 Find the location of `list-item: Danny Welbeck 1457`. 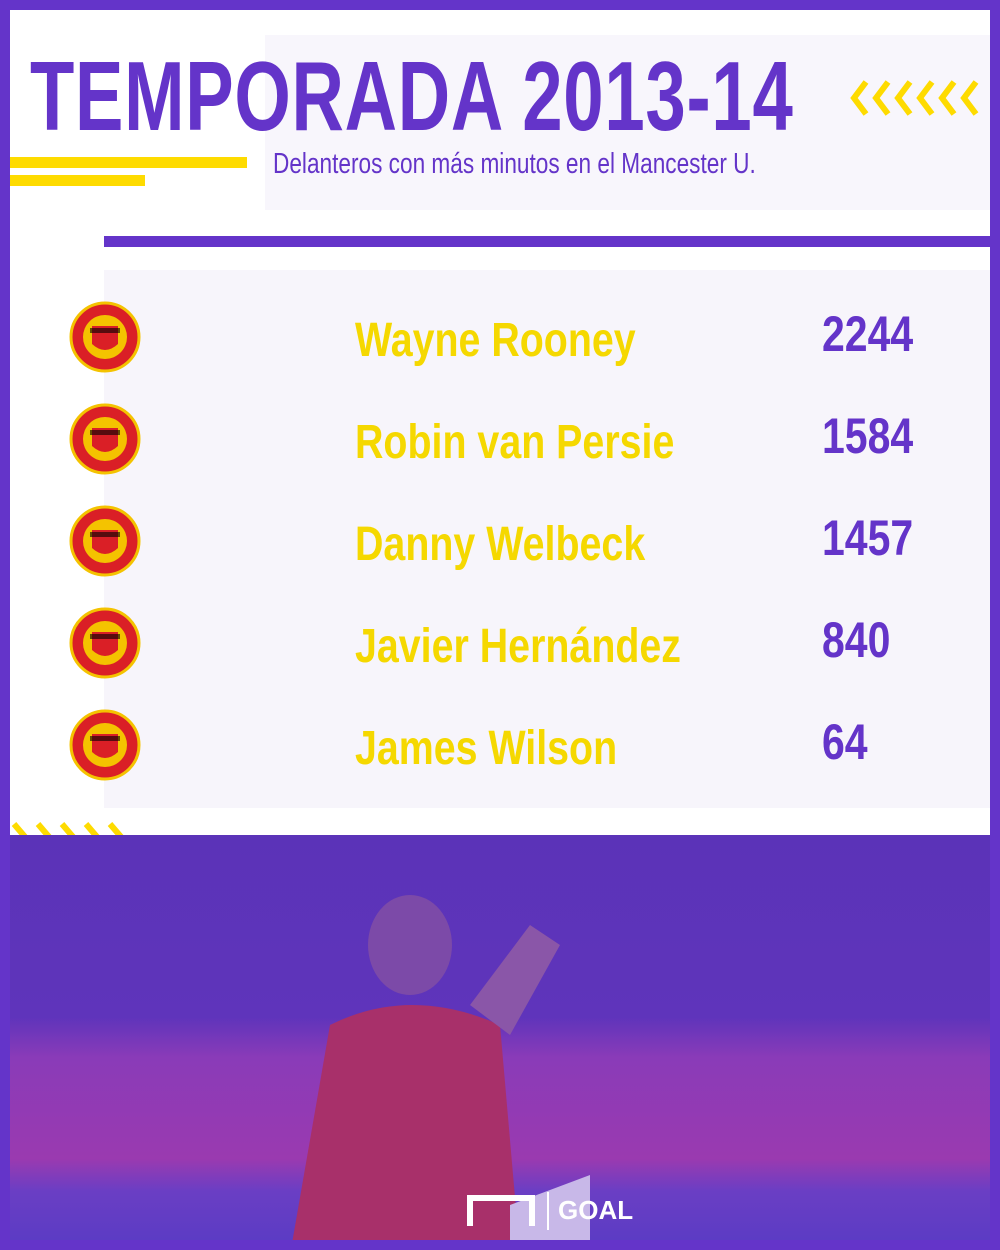

list-item: Danny Welbeck 1457 is located at coordinates (500, 544).